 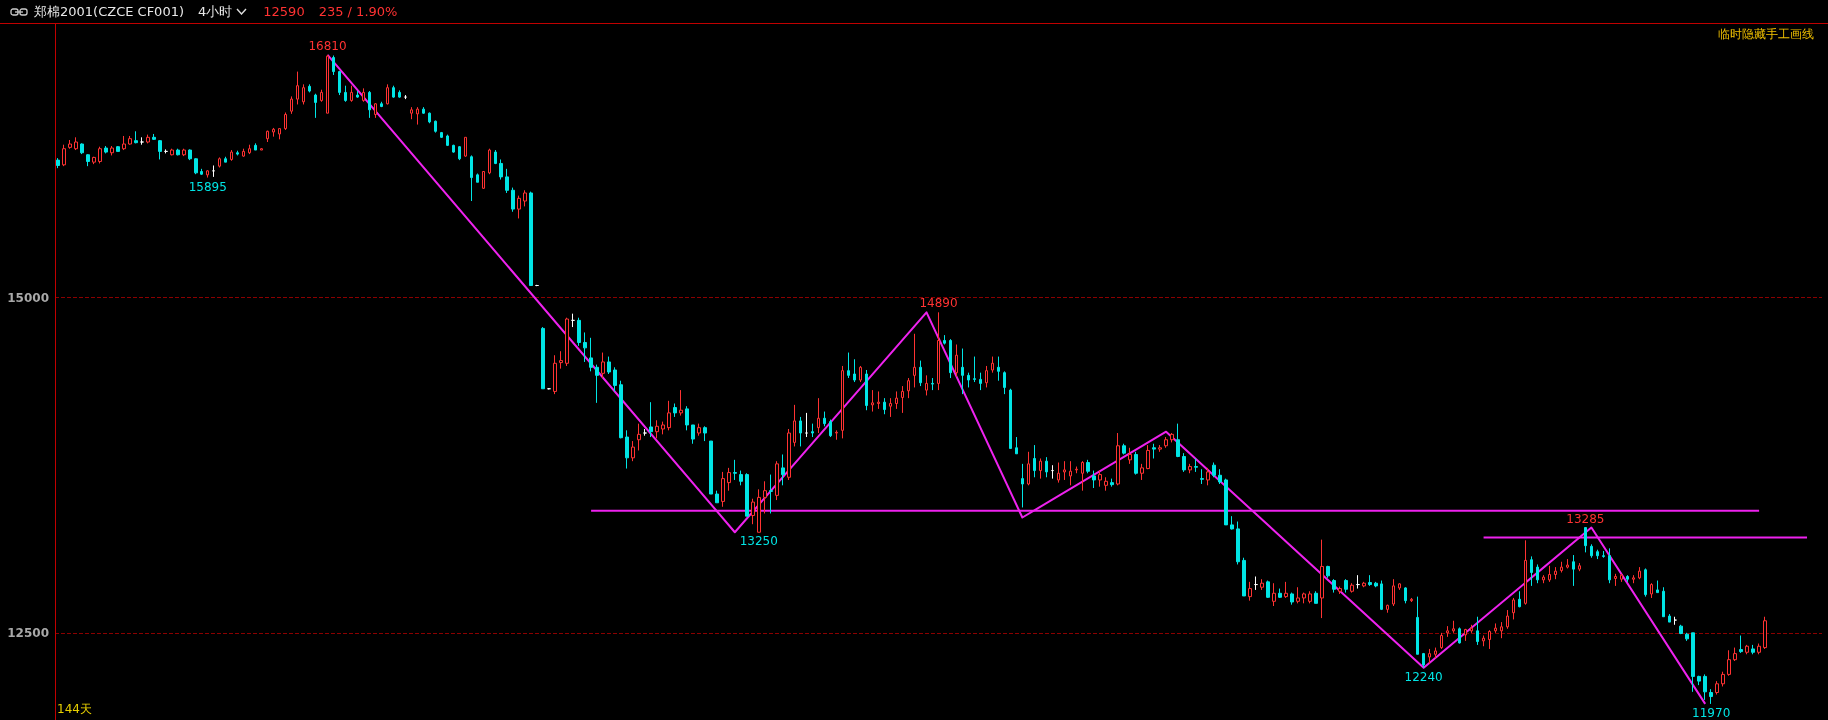 What do you see at coordinates (1766, 34) in the screenshot?
I see `annotation: 临时隐藏手工画线` at bounding box center [1766, 34].